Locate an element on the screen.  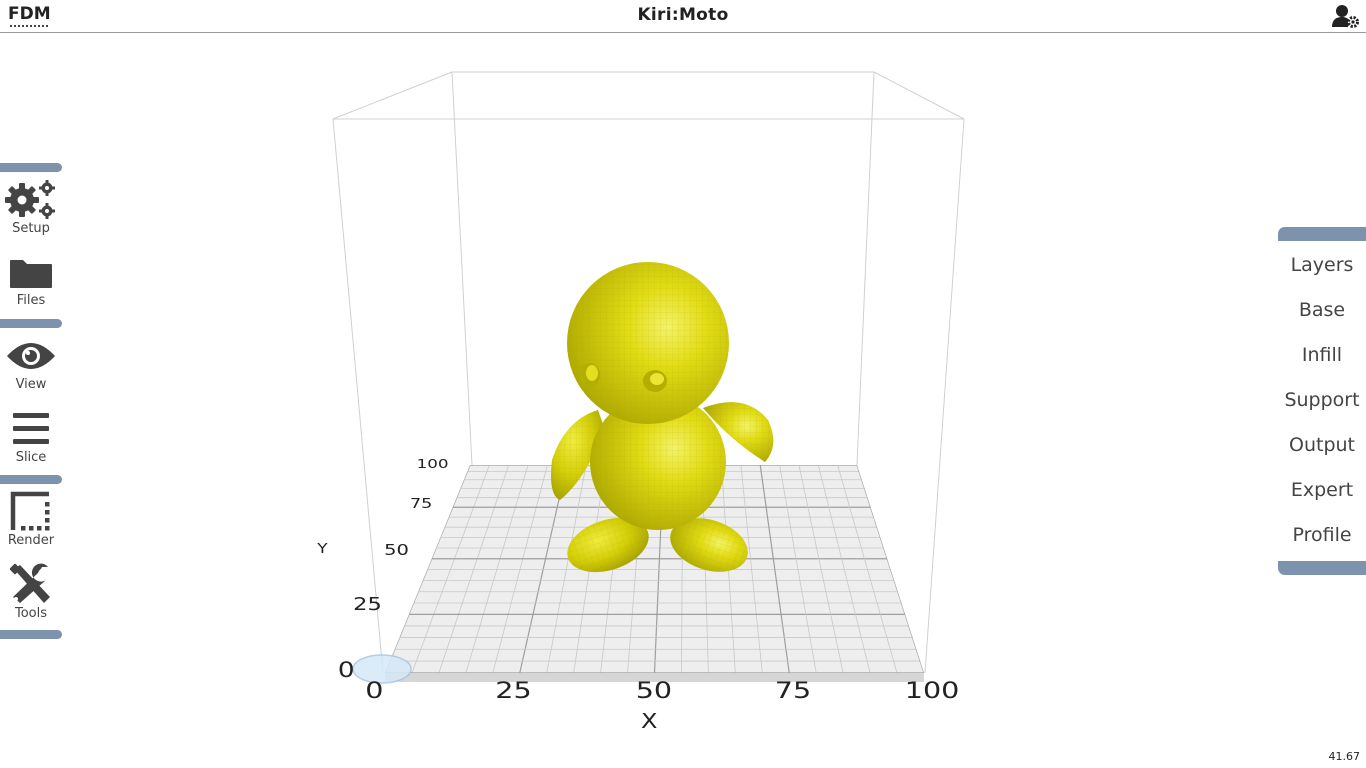
user-settings-button is located at coordinates (1346, 16).